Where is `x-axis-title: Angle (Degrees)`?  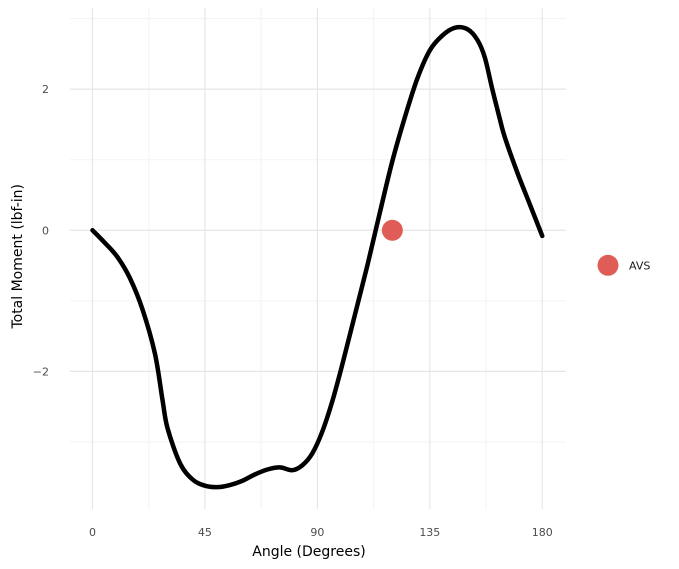 x-axis-title: Angle (Degrees) is located at coordinates (308, 552).